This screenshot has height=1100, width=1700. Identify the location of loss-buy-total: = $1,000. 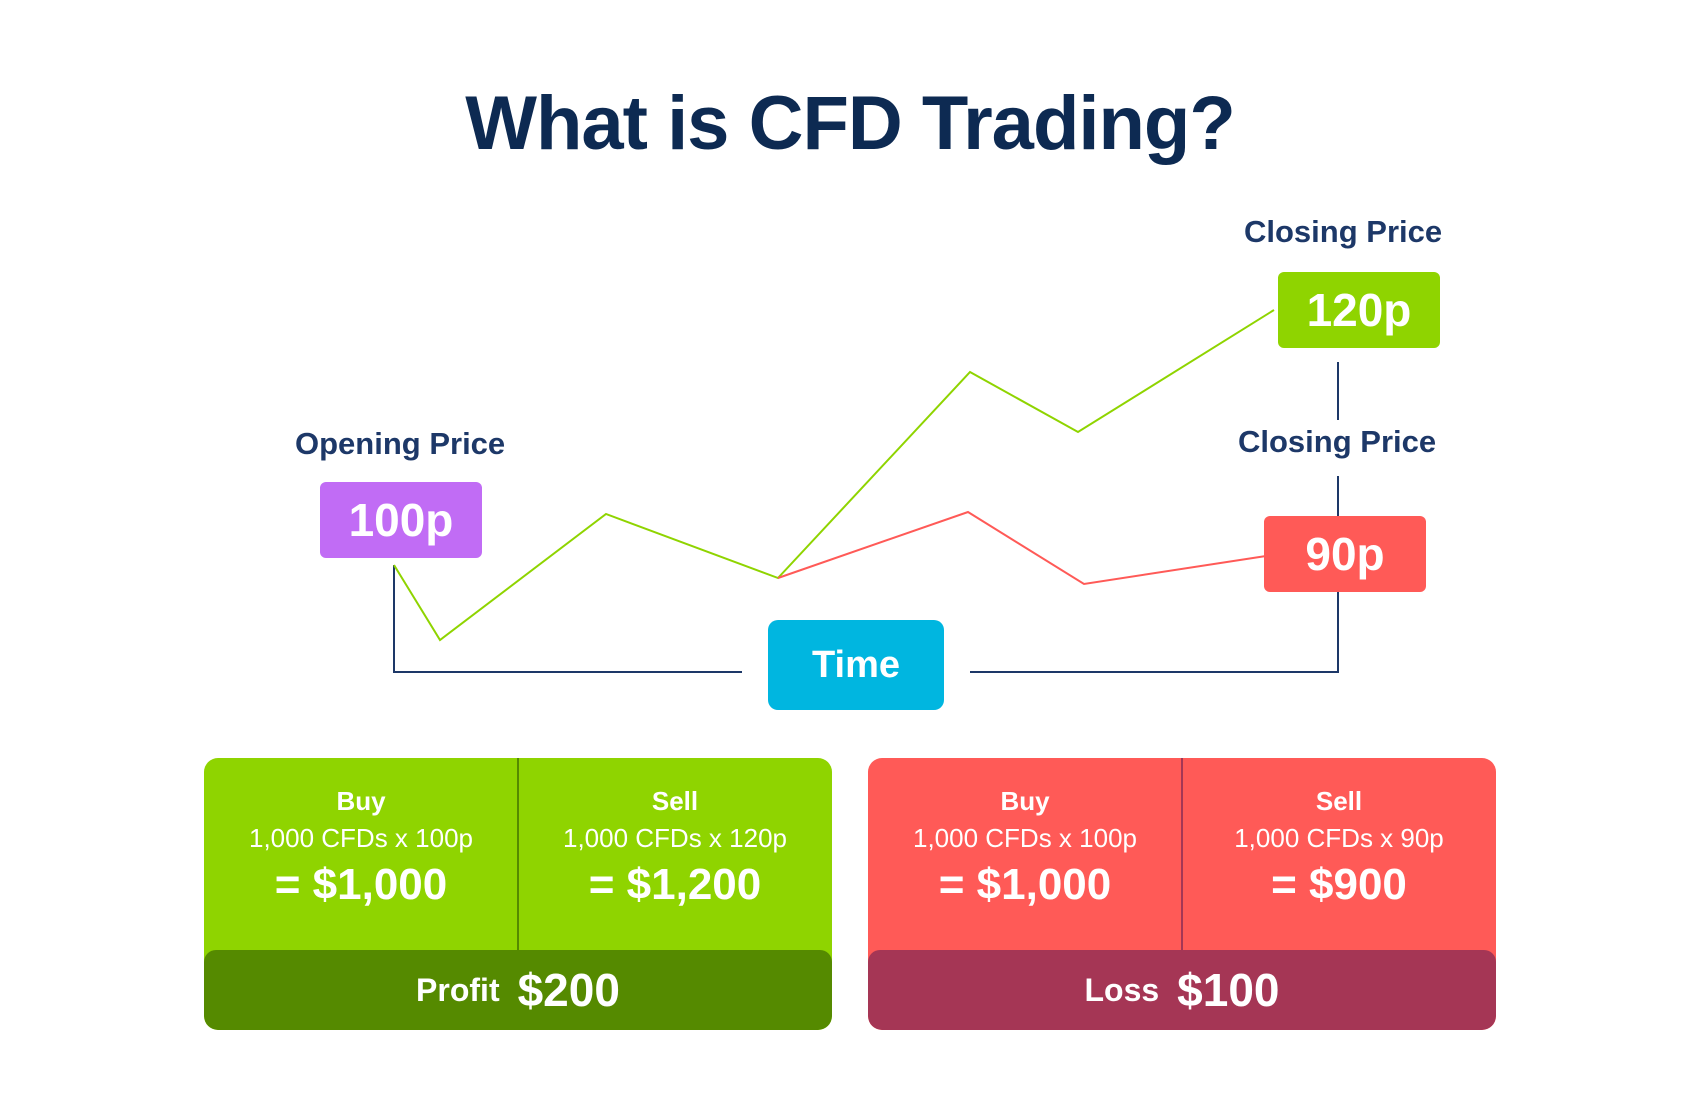
(1025, 884).